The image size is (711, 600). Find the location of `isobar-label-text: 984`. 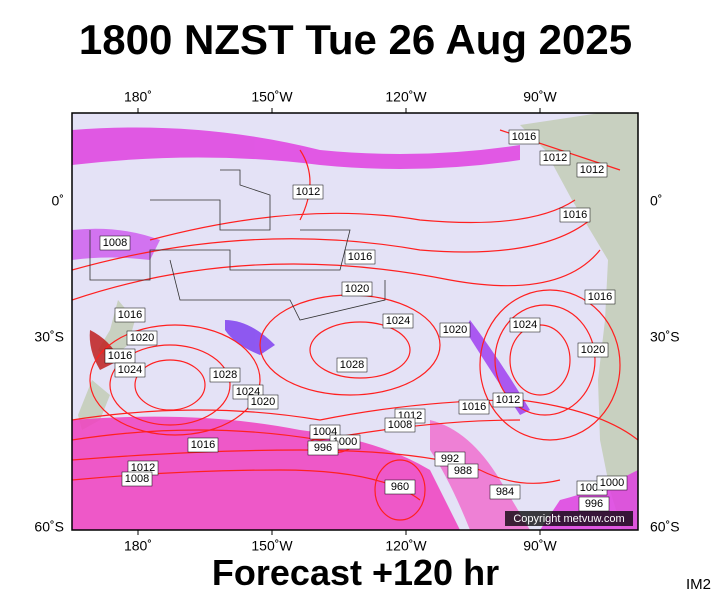

isobar-label-text: 984 is located at coordinates (505, 492).